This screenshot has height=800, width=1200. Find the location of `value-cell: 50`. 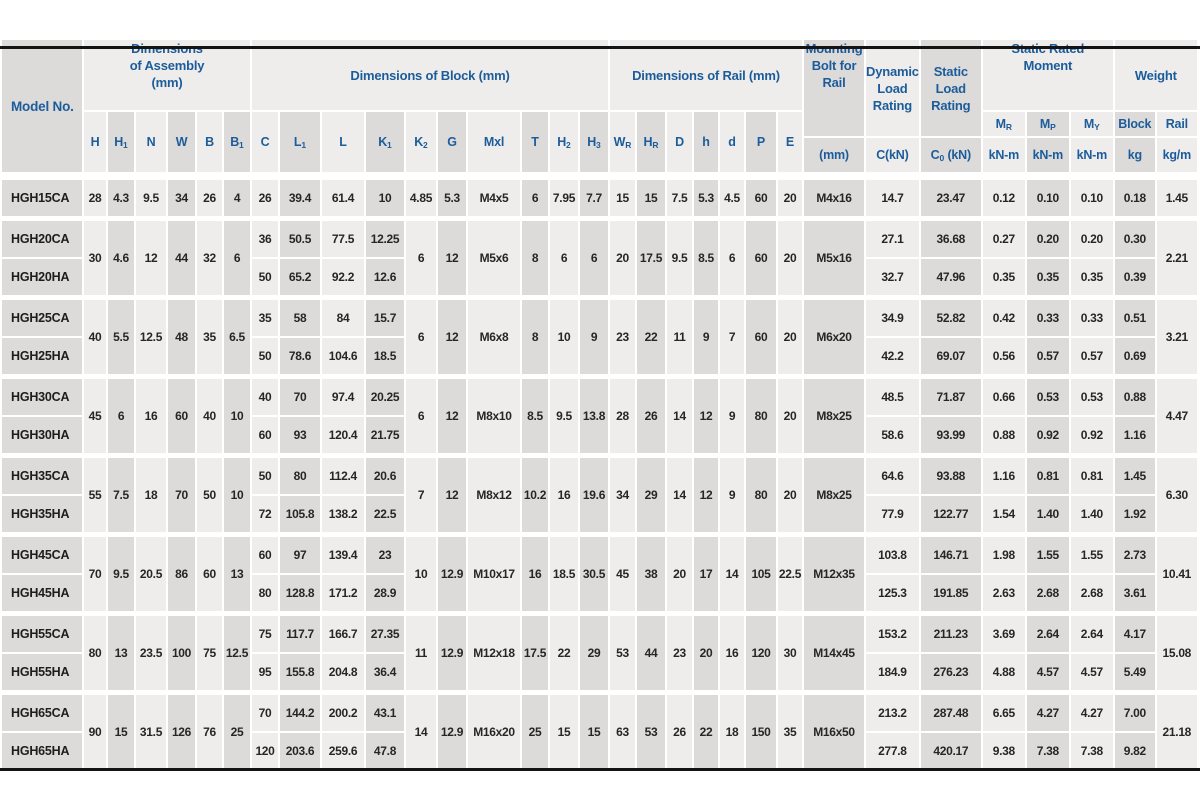

value-cell: 50 is located at coordinates (265, 476).